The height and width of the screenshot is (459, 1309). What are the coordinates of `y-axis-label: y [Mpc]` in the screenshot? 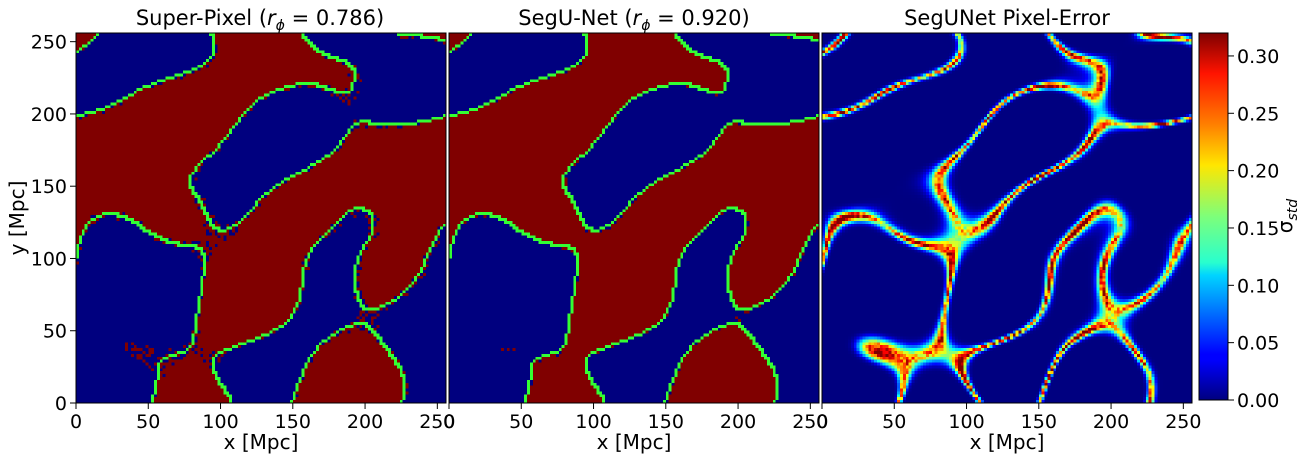 It's located at (17, 218).